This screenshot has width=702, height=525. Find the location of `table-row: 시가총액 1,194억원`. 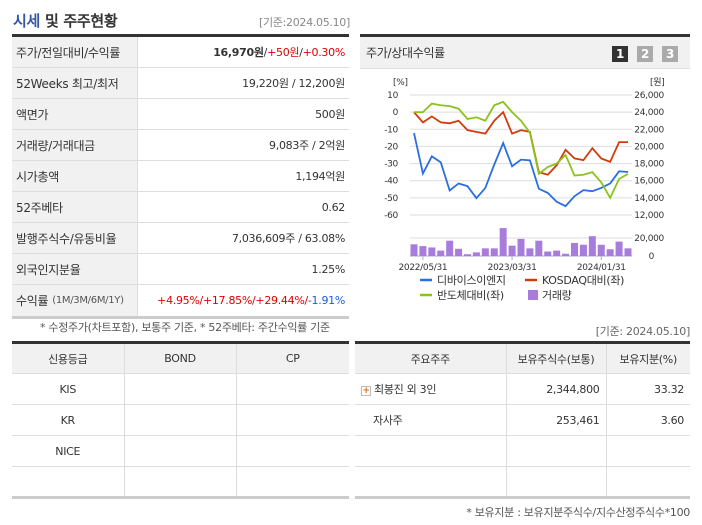

table-row: 시가총액 1,194억원 is located at coordinates (180, 176).